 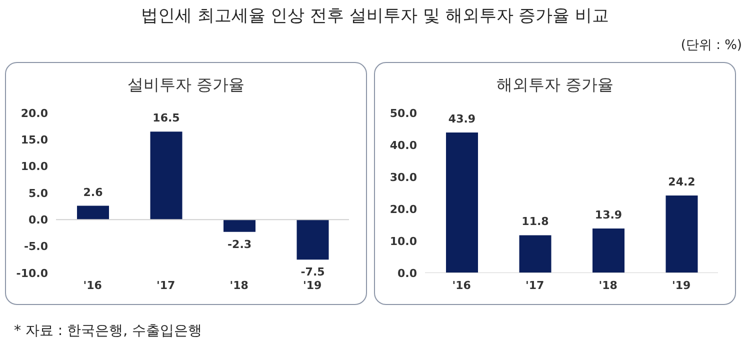 What do you see at coordinates (711, 45) in the screenshot?
I see `text: (단위 : %)` at bounding box center [711, 45].